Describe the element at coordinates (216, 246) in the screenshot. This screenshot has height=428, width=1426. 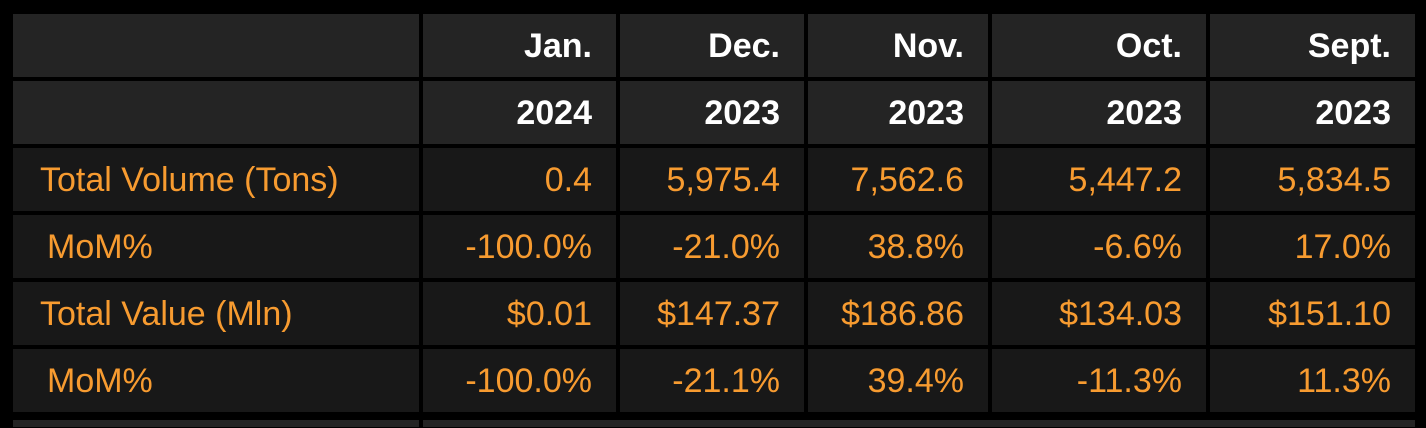
I see `row-label-mom-volume: MoM%` at that location.